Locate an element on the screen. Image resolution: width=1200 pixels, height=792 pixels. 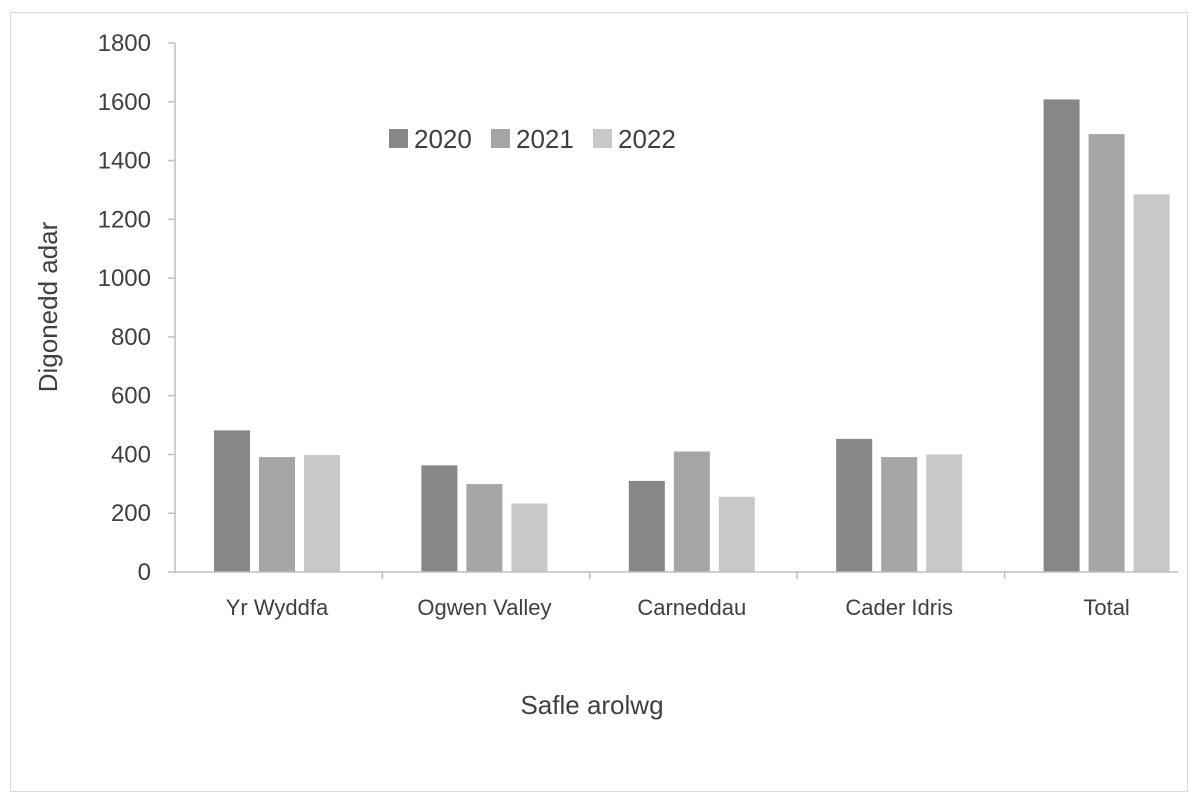
y-tick-label: 1600 is located at coordinates (124, 102).